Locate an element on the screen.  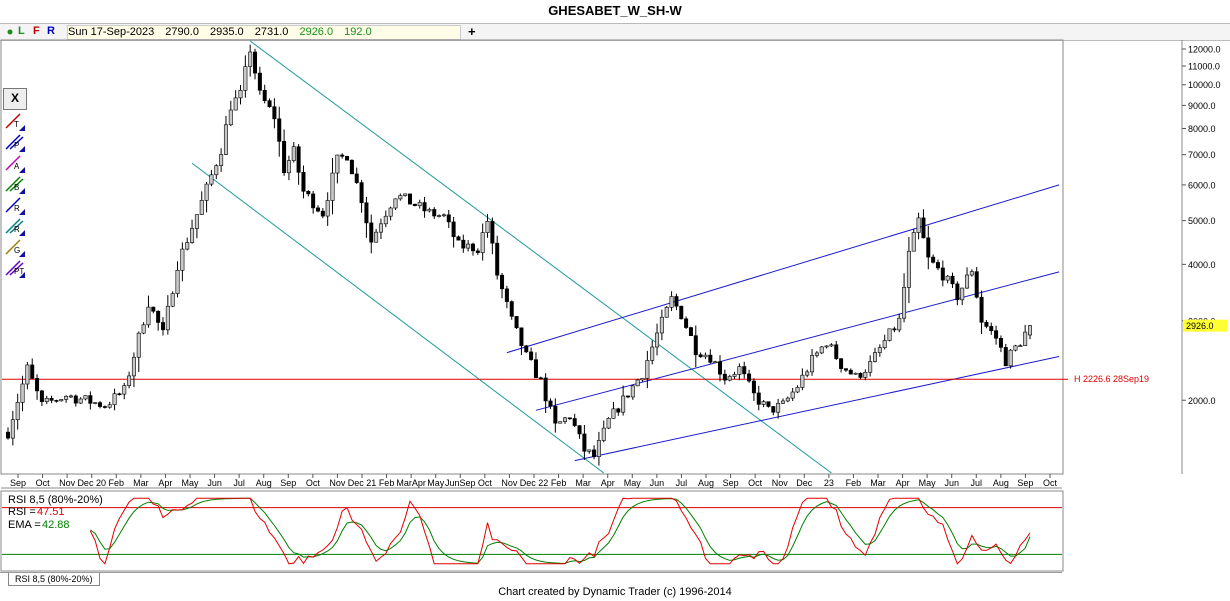
retracement-tool-icon: R is located at coordinates (14, 205).